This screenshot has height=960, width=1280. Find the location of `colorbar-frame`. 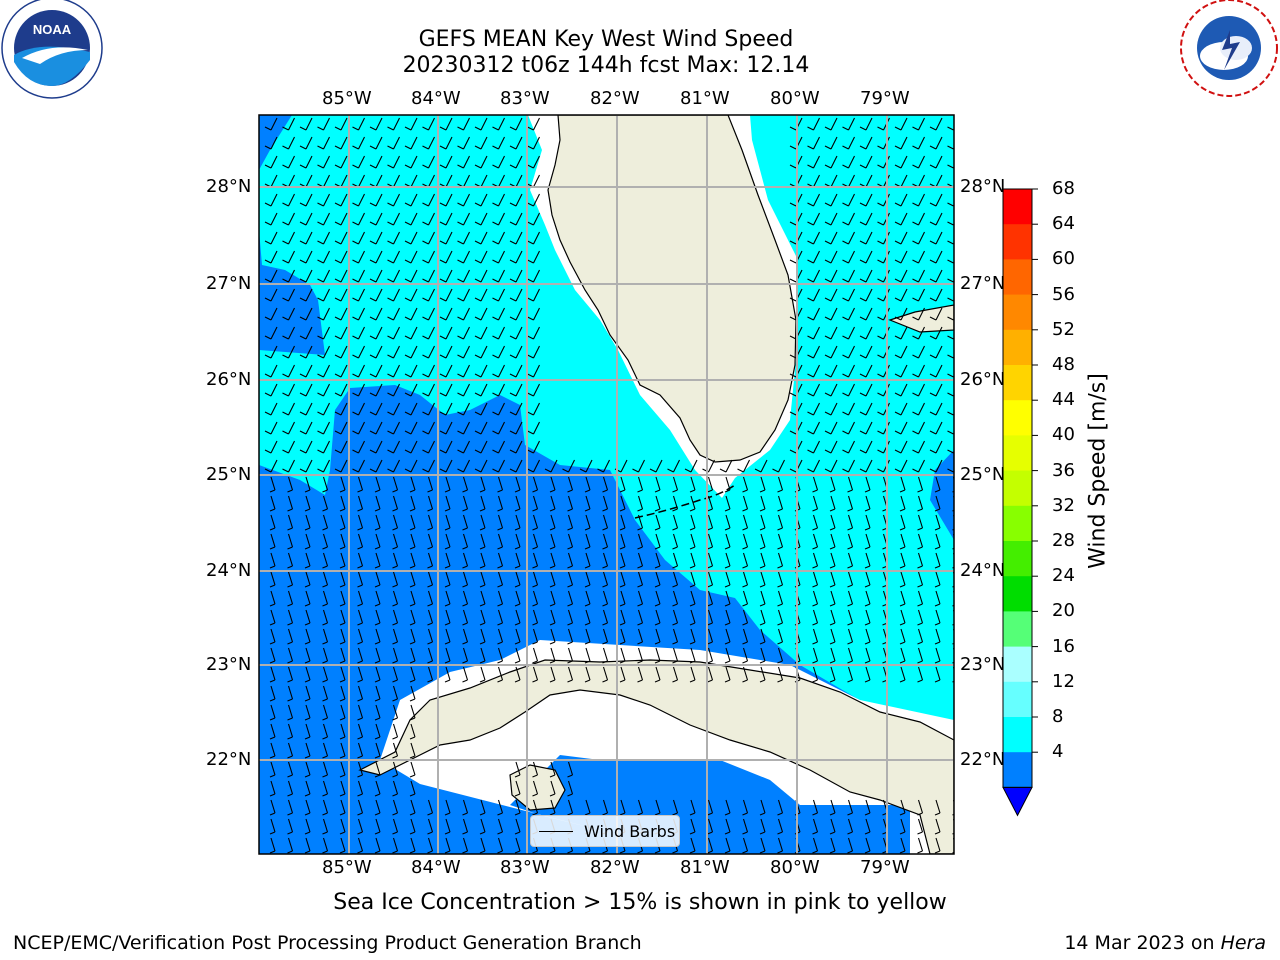

colorbar-frame is located at coordinates (1017, 488).